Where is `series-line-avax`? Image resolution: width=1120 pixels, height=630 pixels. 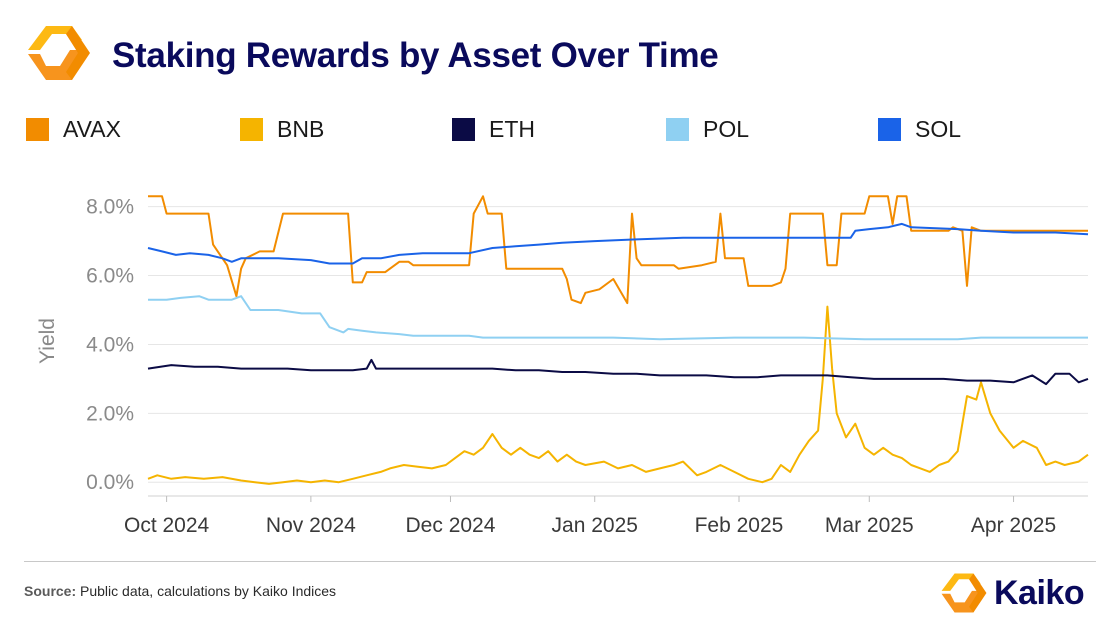
series-line-avax is located at coordinates (618, 250).